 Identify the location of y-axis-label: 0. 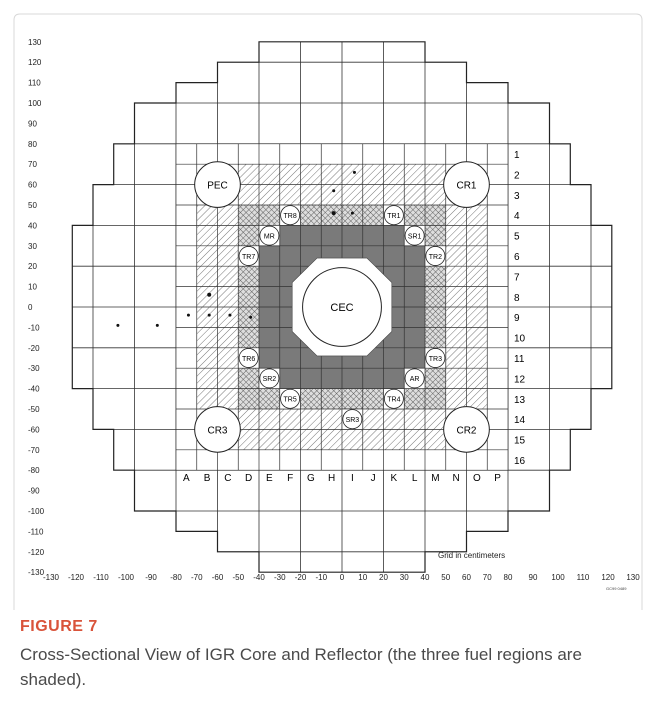
(30, 307).